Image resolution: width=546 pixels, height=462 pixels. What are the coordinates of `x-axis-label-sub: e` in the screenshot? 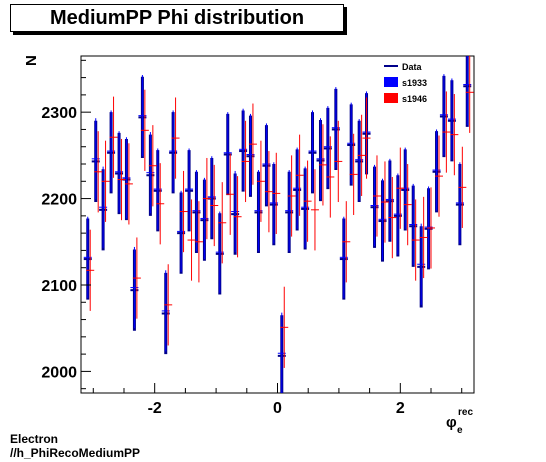 It's located at (460, 430).